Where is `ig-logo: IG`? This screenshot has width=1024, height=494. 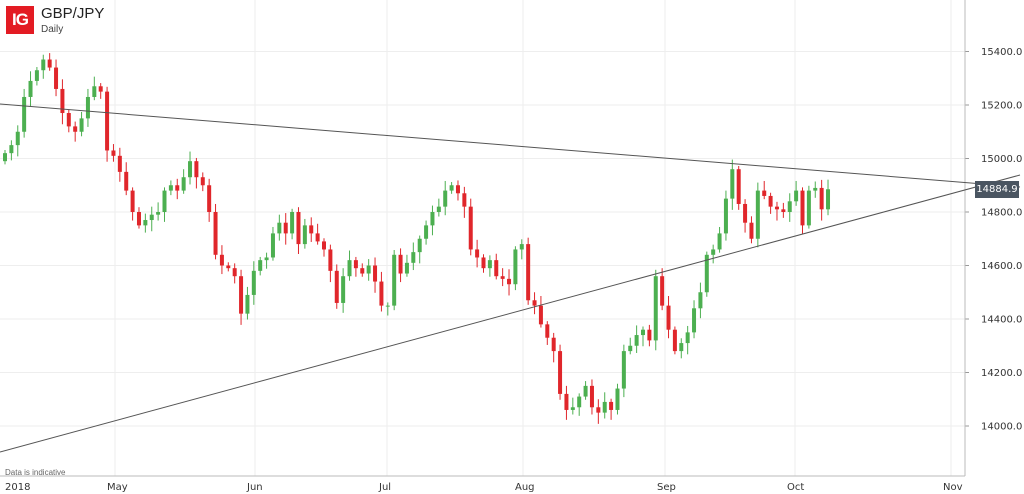 ig-logo: IG is located at coordinates (20, 20).